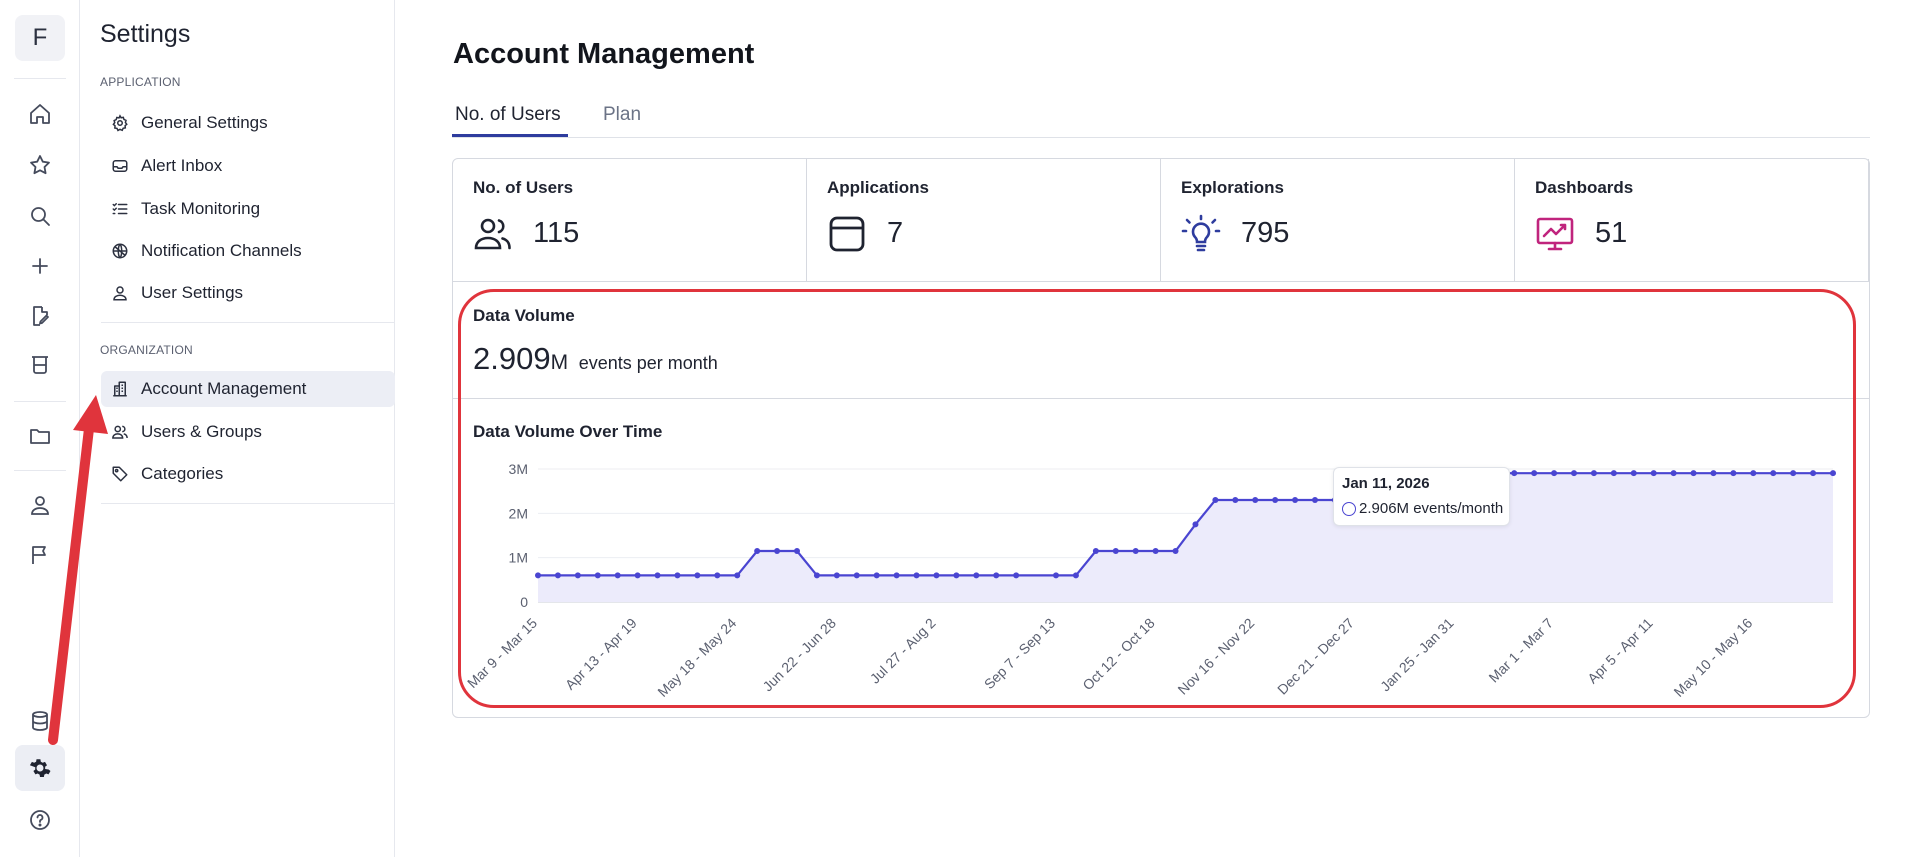 Image resolution: width=1920 pixels, height=857 pixels. Describe the element at coordinates (120, 389) in the screenshot. I see `building-icon` at that location.